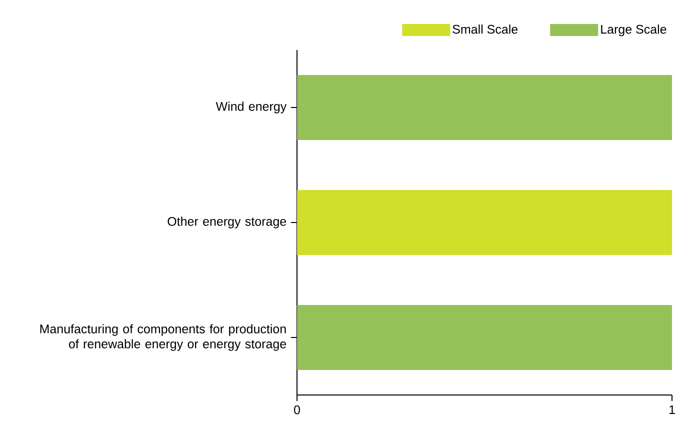 The width and height of the screenshot is (685, 430). What do you see at coordinates (297, 409) in the screenshot?
I see `x-tick-label: 0` at bounding box center [297, 409].